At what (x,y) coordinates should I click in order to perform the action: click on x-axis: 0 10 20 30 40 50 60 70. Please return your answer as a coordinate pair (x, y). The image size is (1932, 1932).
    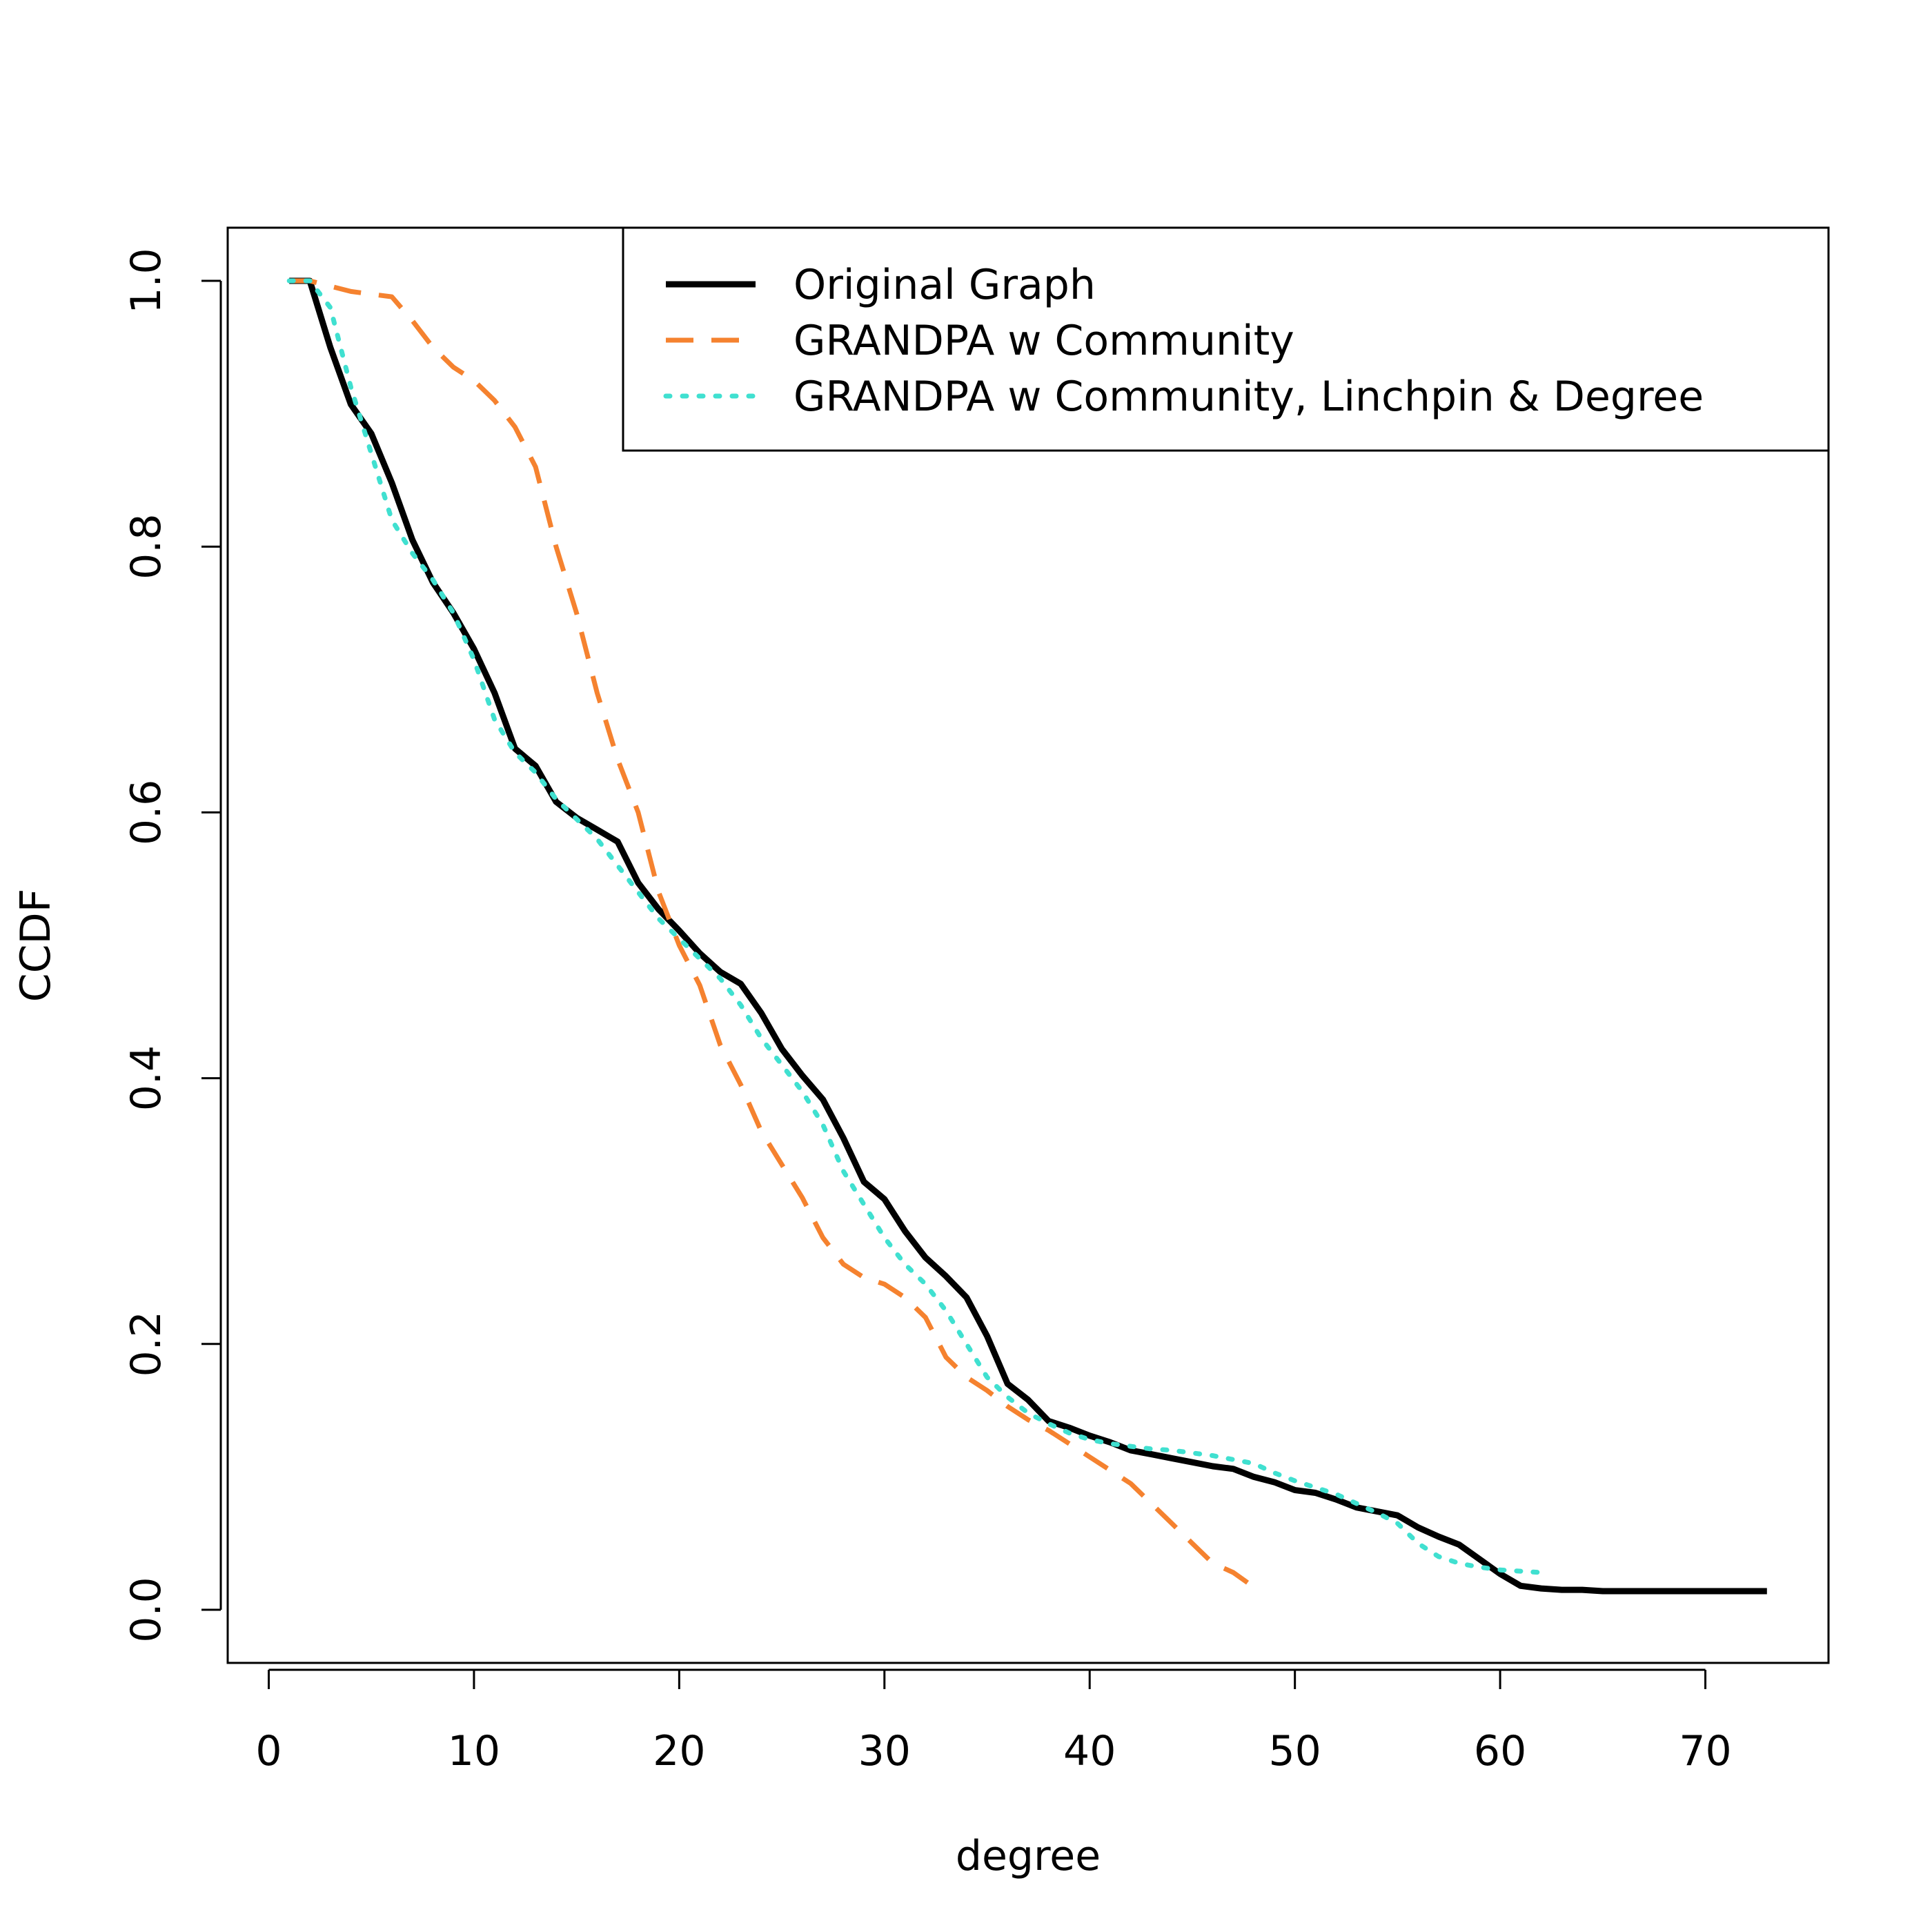
    Looking at the image, I should click on (993, 1721).